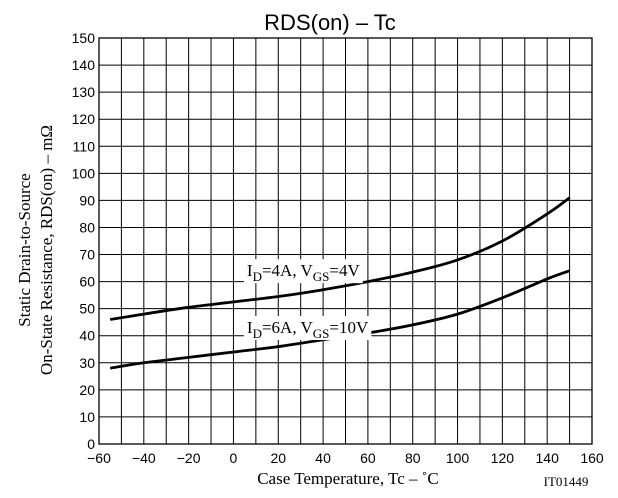 The height and width of the screenshot is (498, 618). What do you see at coordinates (278, 458) in the screenshot?
I see `x-tick-label: 20` at bounding box center [278, 458].